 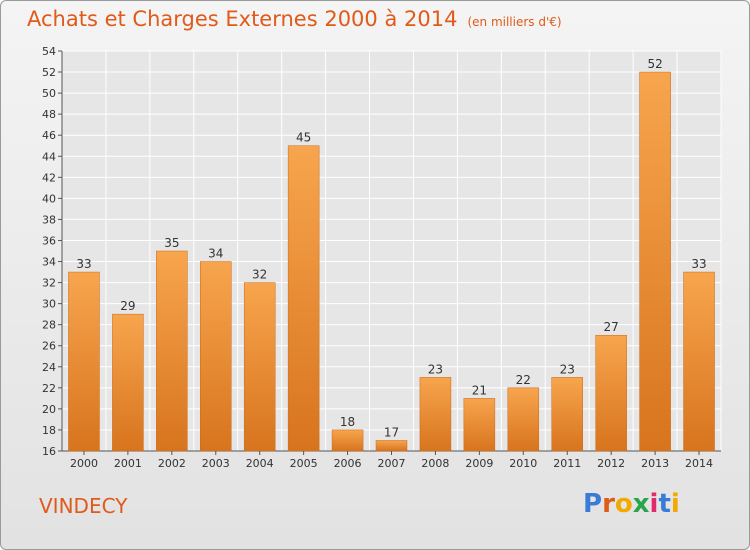 What do you see at coordinates (49, 72) in the screenshot?
I see `y-tick-label: 52` at bounding box center [49, 72].